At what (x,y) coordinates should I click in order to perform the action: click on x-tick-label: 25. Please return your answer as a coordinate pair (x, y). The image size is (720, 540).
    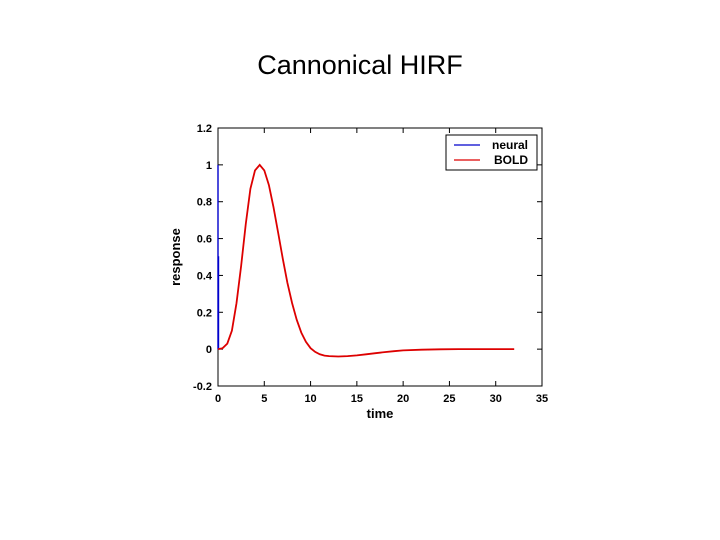
    Looking at the image, I should click on (449, 399).